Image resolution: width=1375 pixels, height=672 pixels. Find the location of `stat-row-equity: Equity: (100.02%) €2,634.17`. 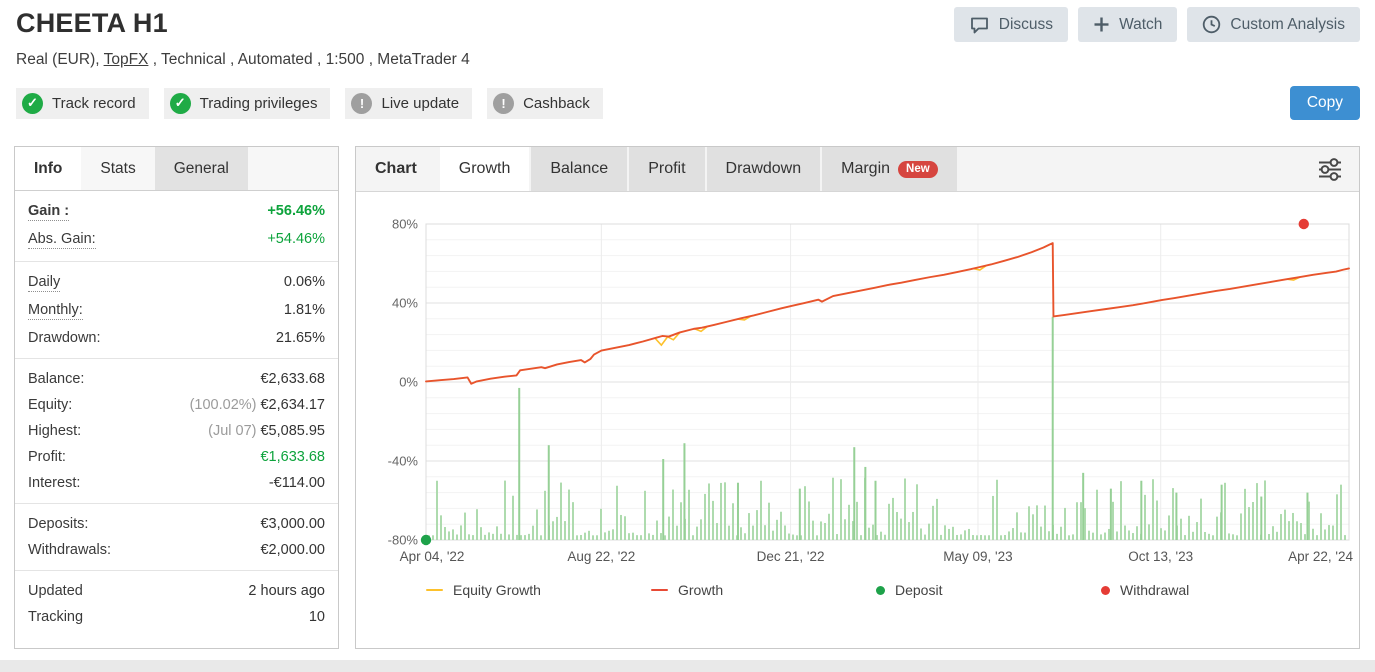

stat-row-equity: Equity: (100.02%) €2,634.17 is located at coordinates (176, 405).